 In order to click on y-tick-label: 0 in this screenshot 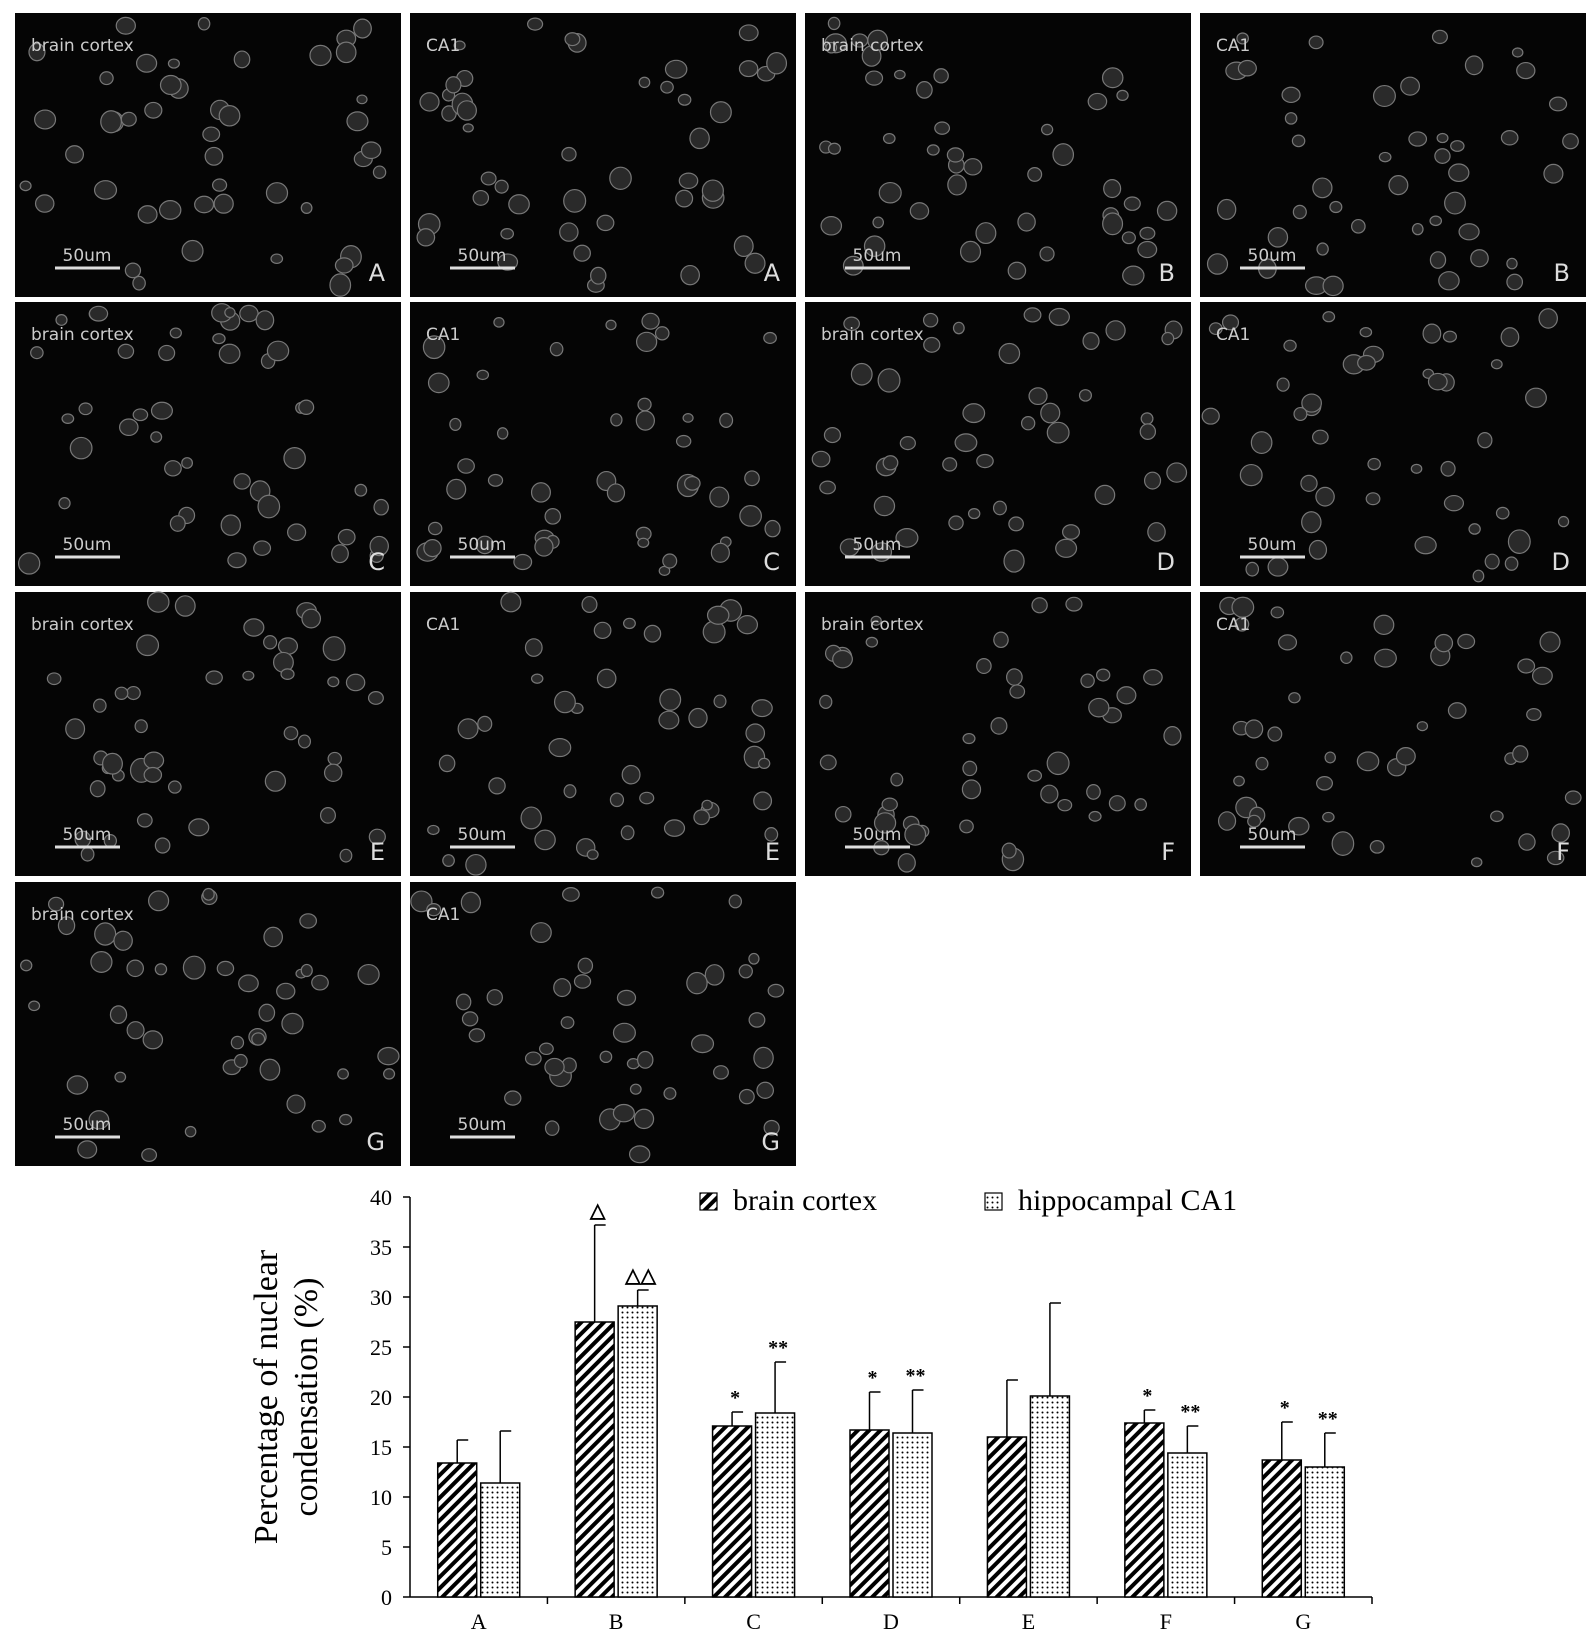, I will do `click(386, 1597)`.